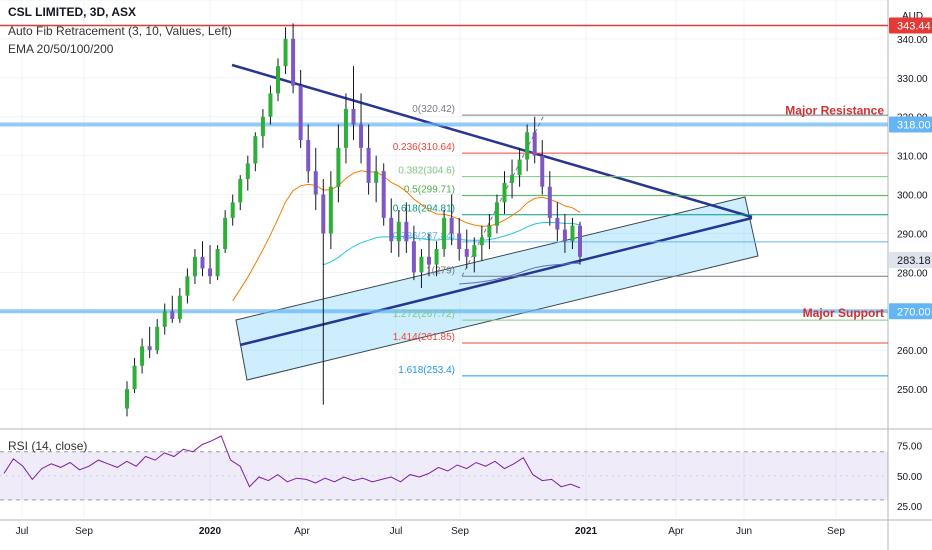 This screenshot has height=550, width=932. I want to click on price-tick-label: 310.00, so click(912, 157).